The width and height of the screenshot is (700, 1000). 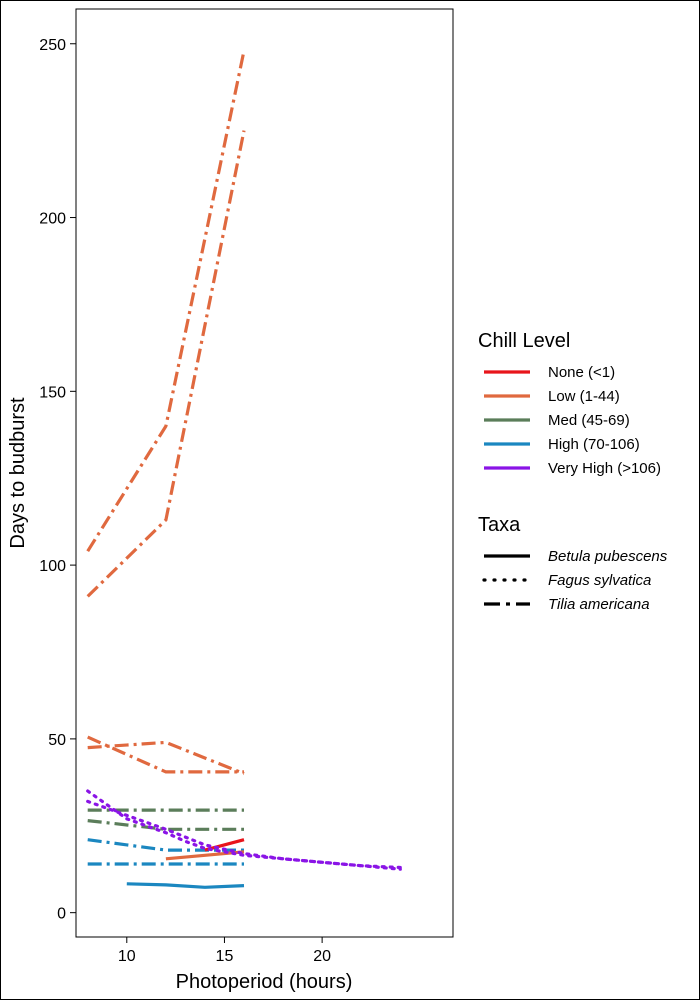 I want to click on y-tick-label-100: 100, so click(x=52, y=566).